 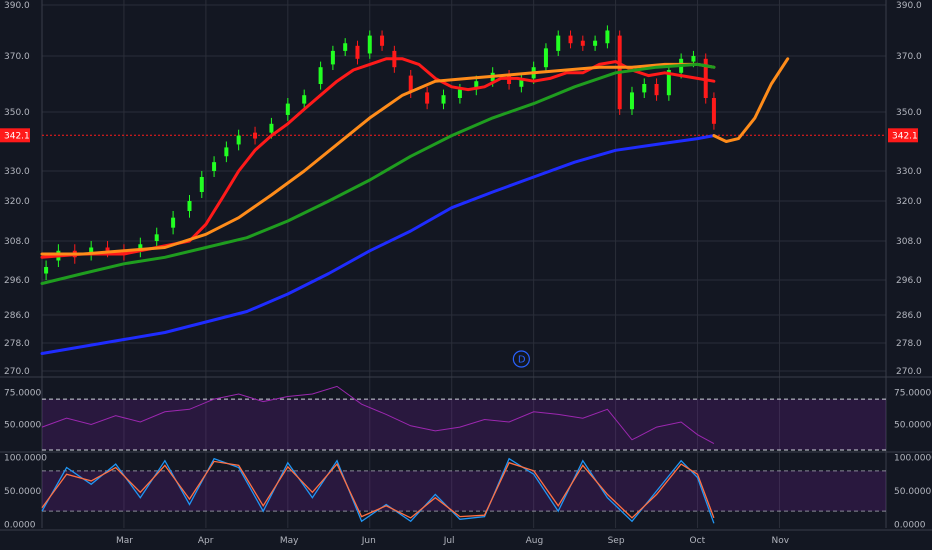 I want to click on price-y-tick-left: 370.0, so click(x=17, y=57).